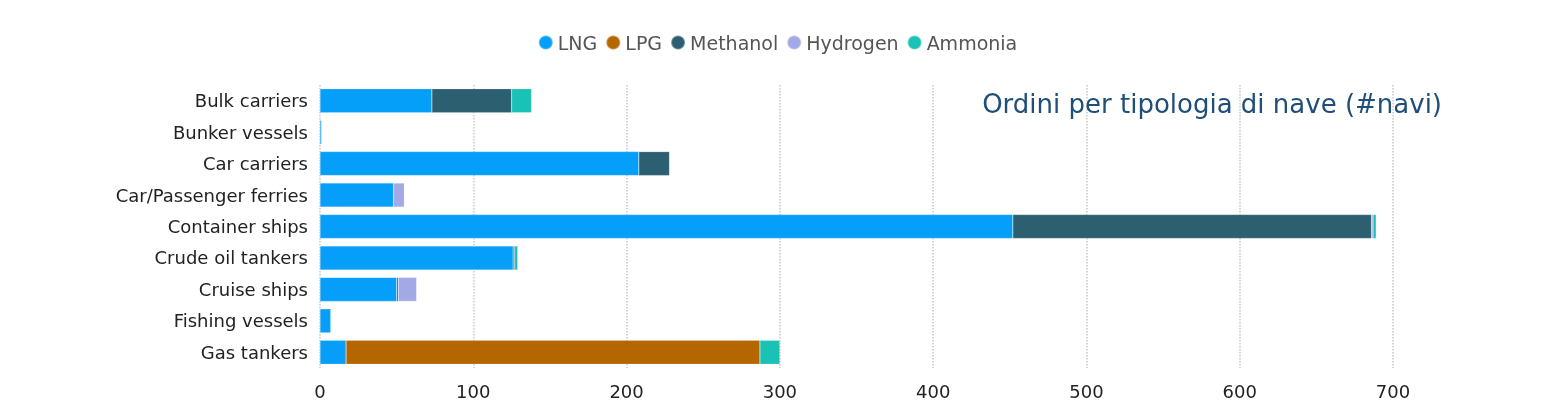  Describe the element at coordinates (852, 42) in the screenshot. I see `legend-label: Hydrogen` at that location.